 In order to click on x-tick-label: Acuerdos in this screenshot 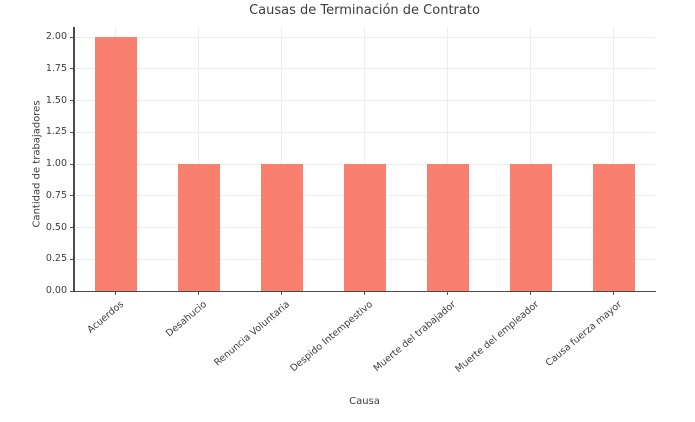, I will do `click(105, 317)`.